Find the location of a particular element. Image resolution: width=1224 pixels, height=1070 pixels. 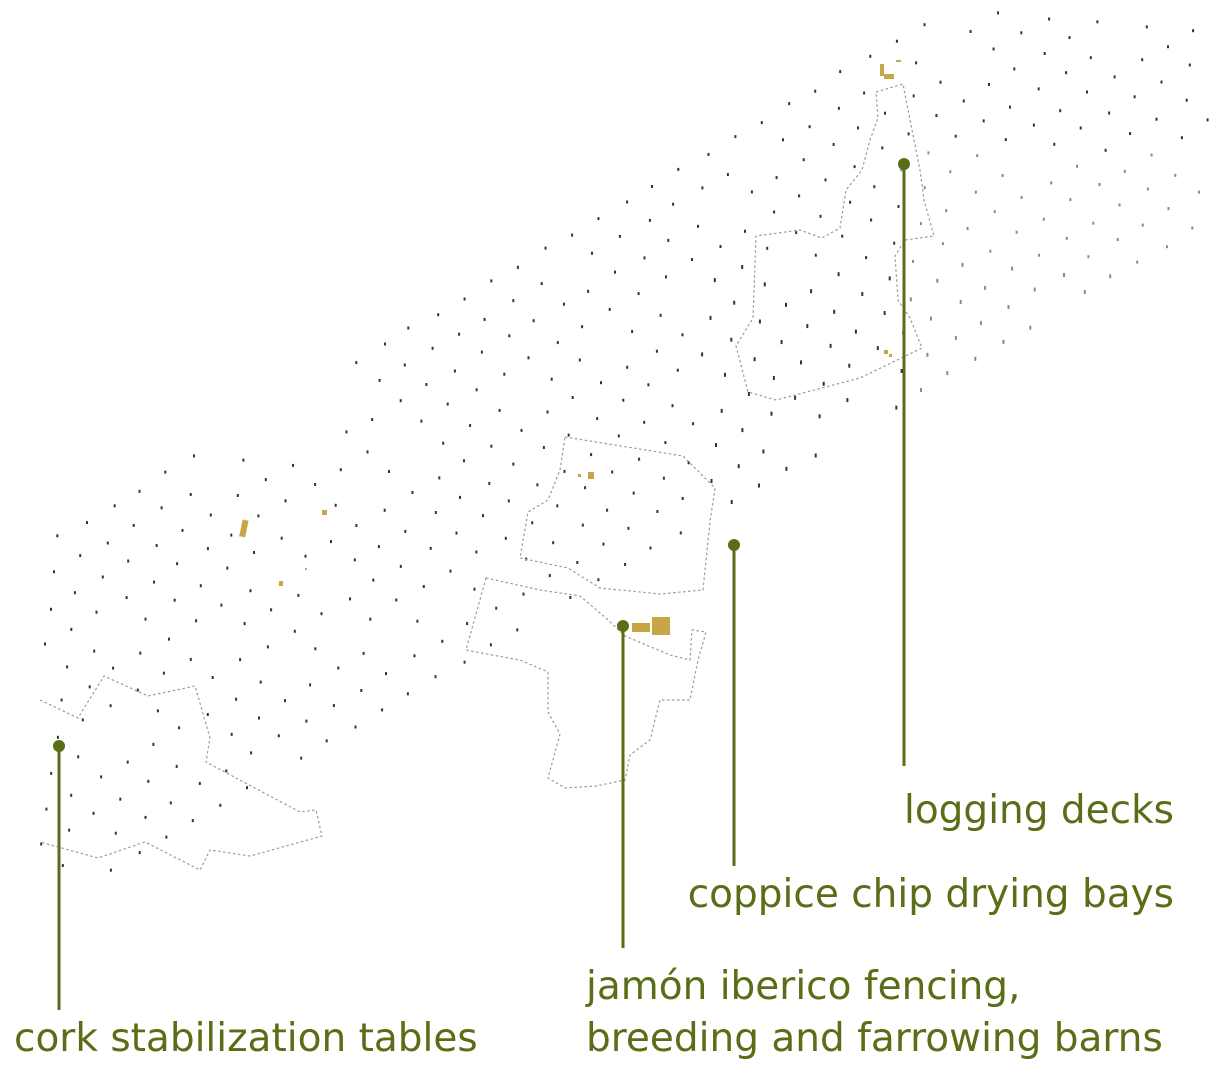

label-cork-stabilization-tables: cork stabilization tables is located at coordinates (246, 1038).